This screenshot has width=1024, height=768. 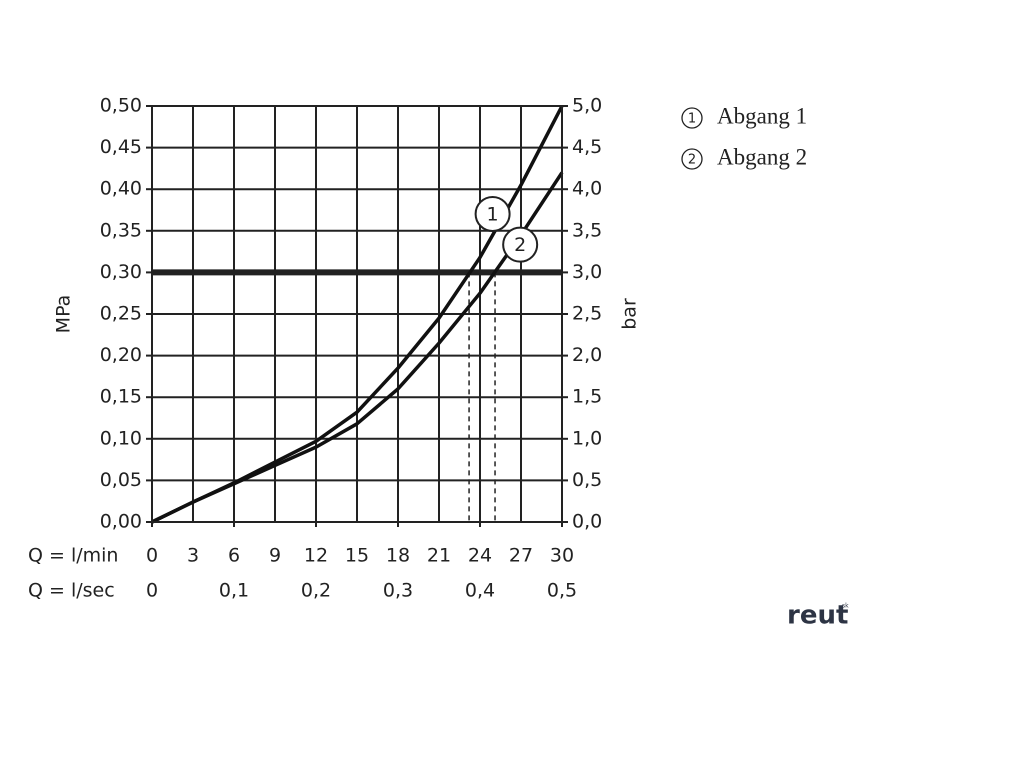 I want to click on y2-tick-label: 0,0, so click(x=587, y=522).